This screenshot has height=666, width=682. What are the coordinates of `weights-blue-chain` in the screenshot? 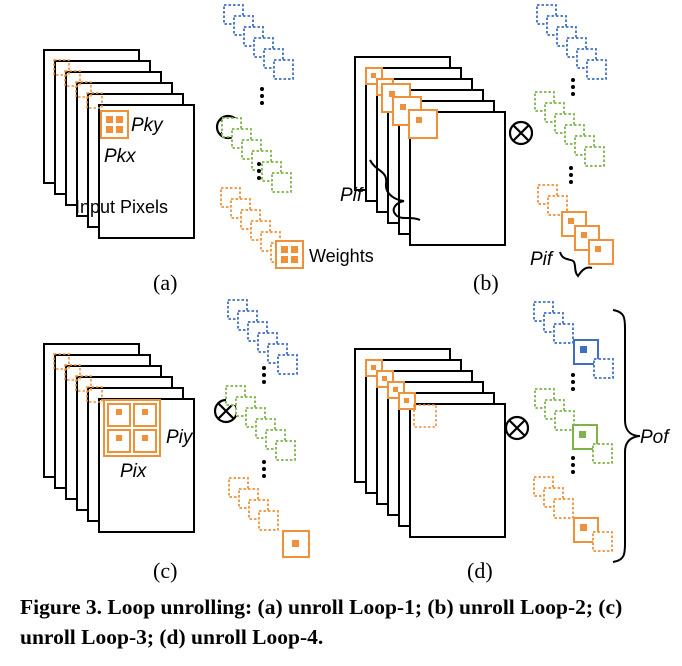 It's located at (573, 340).